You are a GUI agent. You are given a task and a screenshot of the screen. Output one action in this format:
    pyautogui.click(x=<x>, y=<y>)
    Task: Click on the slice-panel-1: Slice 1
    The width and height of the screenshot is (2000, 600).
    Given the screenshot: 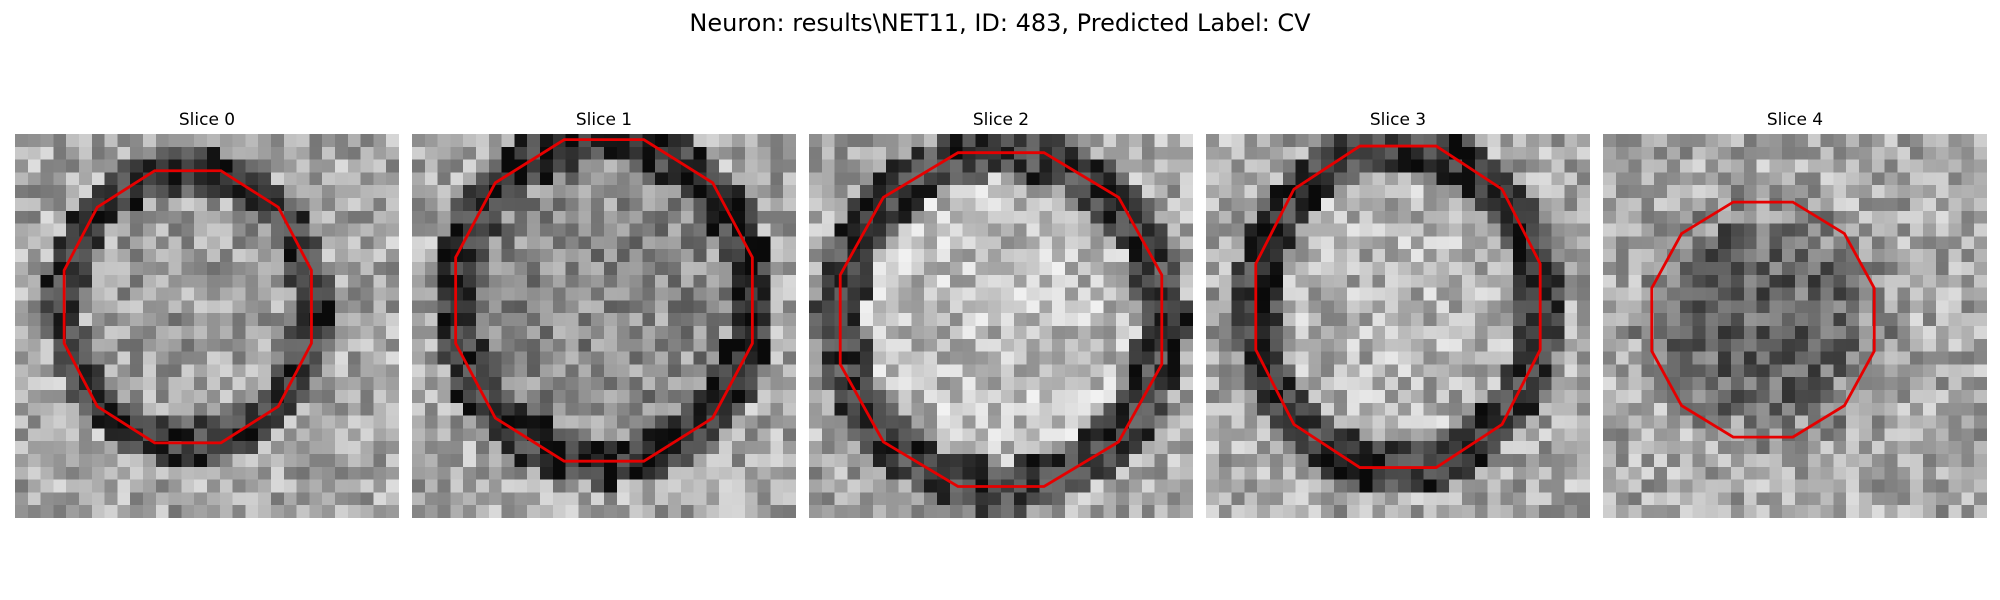 What is the action you would take?
    pyautogui.click(x=604, y=314)
    